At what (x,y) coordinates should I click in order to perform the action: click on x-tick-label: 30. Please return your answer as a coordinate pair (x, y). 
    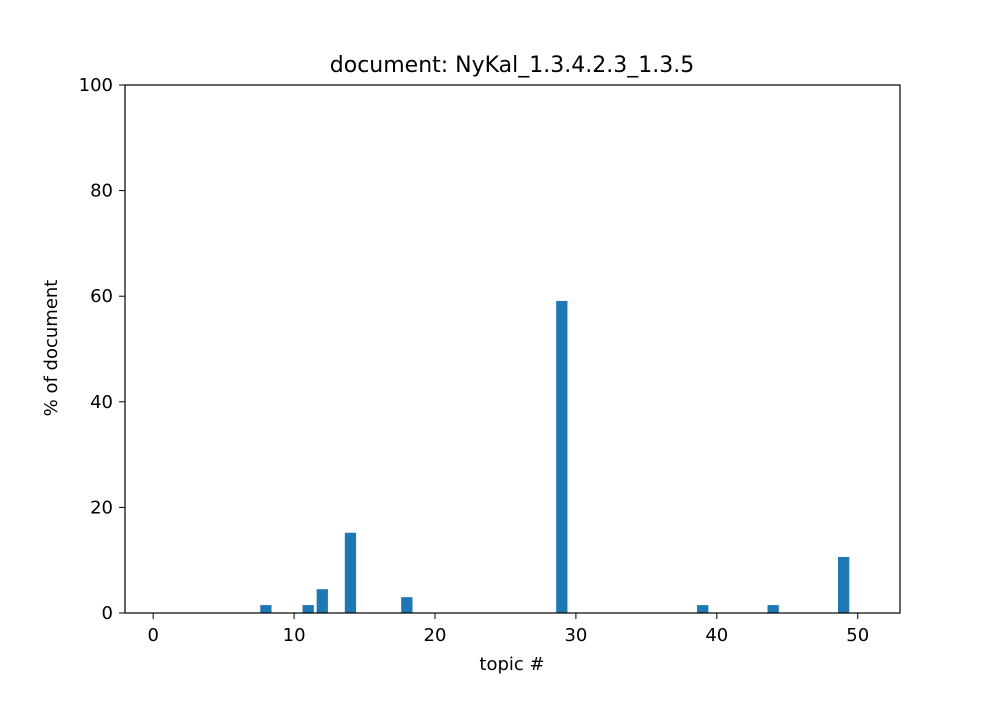
    Looking at the image, I should click on (575, 635).